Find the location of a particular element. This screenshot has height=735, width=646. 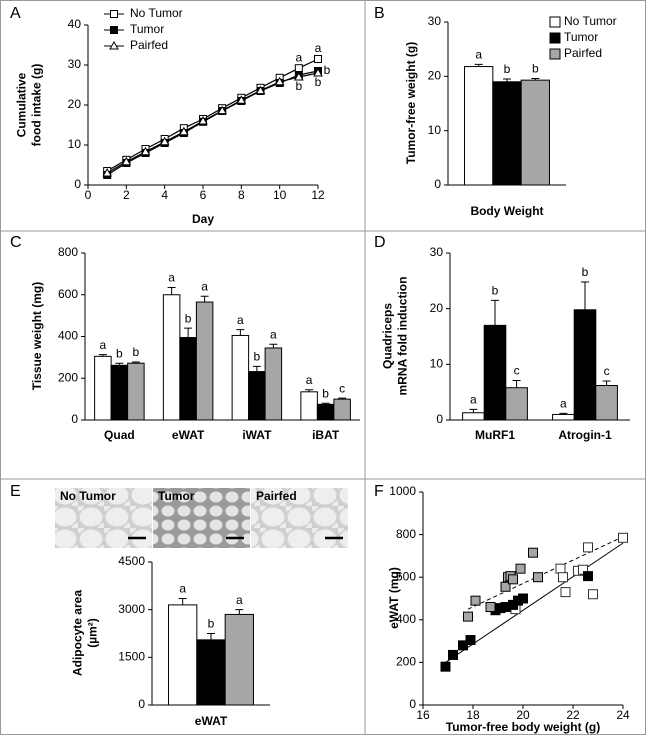

y-tick-label: 800 is located at coordinates (68, 252).